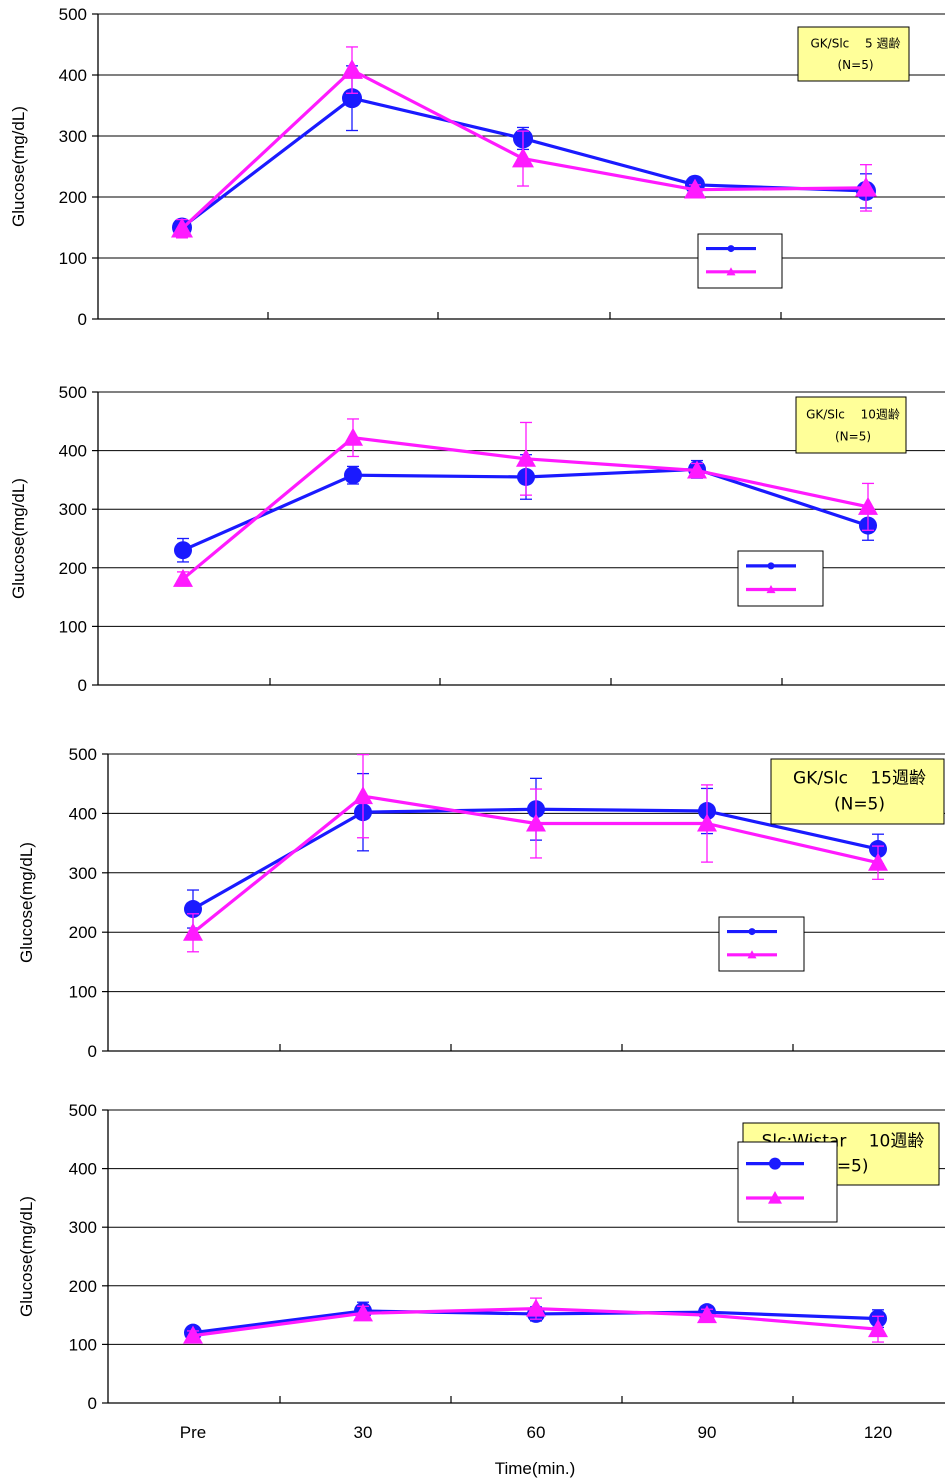 Image resolution: width=947 pixels, height=1482 pixels. What do you see at coordinates (535, 1468) in the screenshot?
I see `x-axis-label: Time(min.)` at bounding box center [535, 1468].